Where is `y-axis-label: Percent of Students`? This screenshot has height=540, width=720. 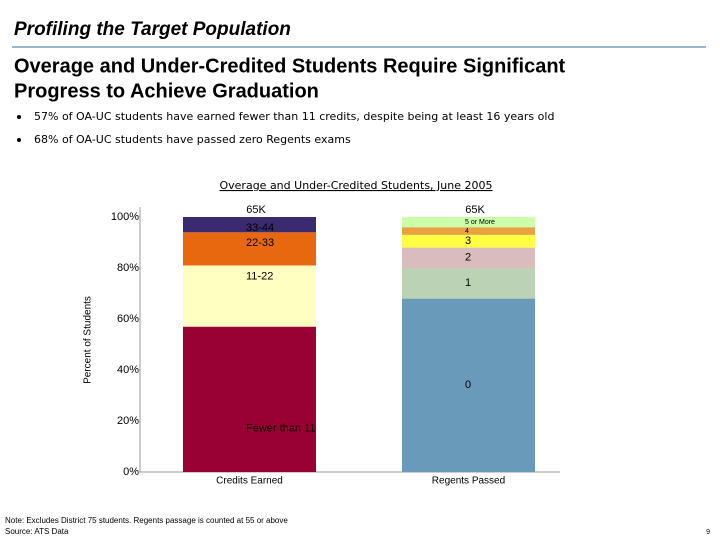
y-axis-label: Percent of Students is located at coordinates (88, 340).